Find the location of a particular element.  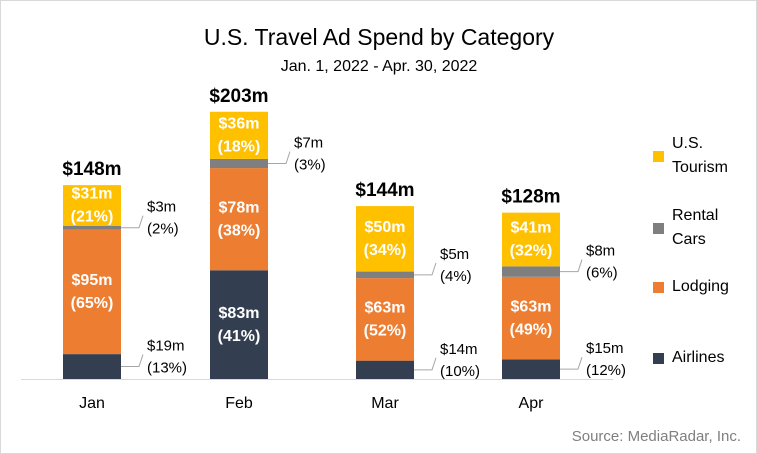

value-label: $19m is located at coordinates (166, 346).